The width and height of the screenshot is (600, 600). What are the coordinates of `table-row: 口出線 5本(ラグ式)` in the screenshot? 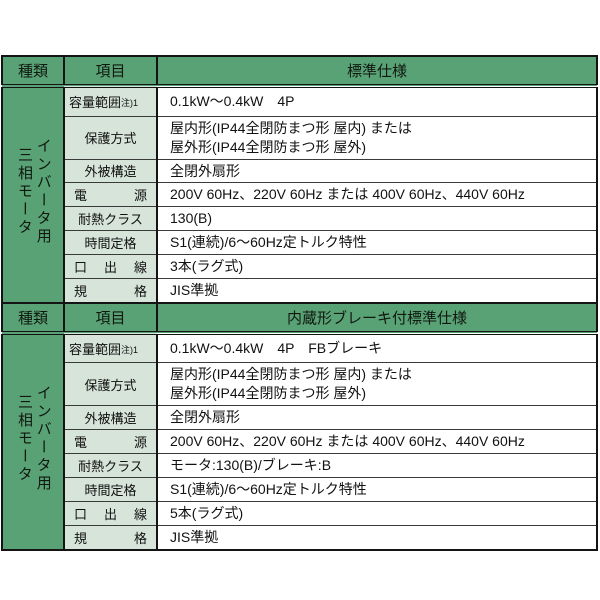 It's located at (300, 513).